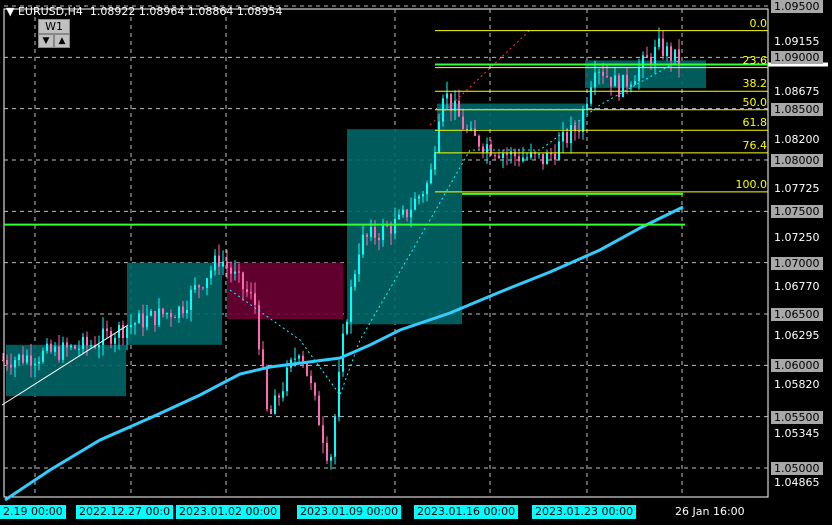 This screenshot has width=832, height=525. I want to click on fib-level-label: 61.8, so click(755, 123).